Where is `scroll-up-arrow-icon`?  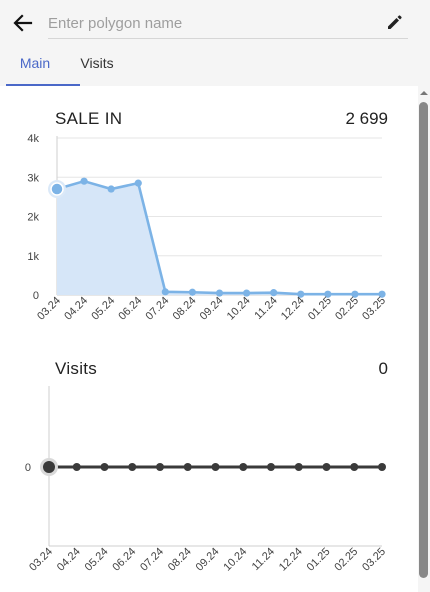 scroll-up-arrow-icon is located at coordinates (424, 93).